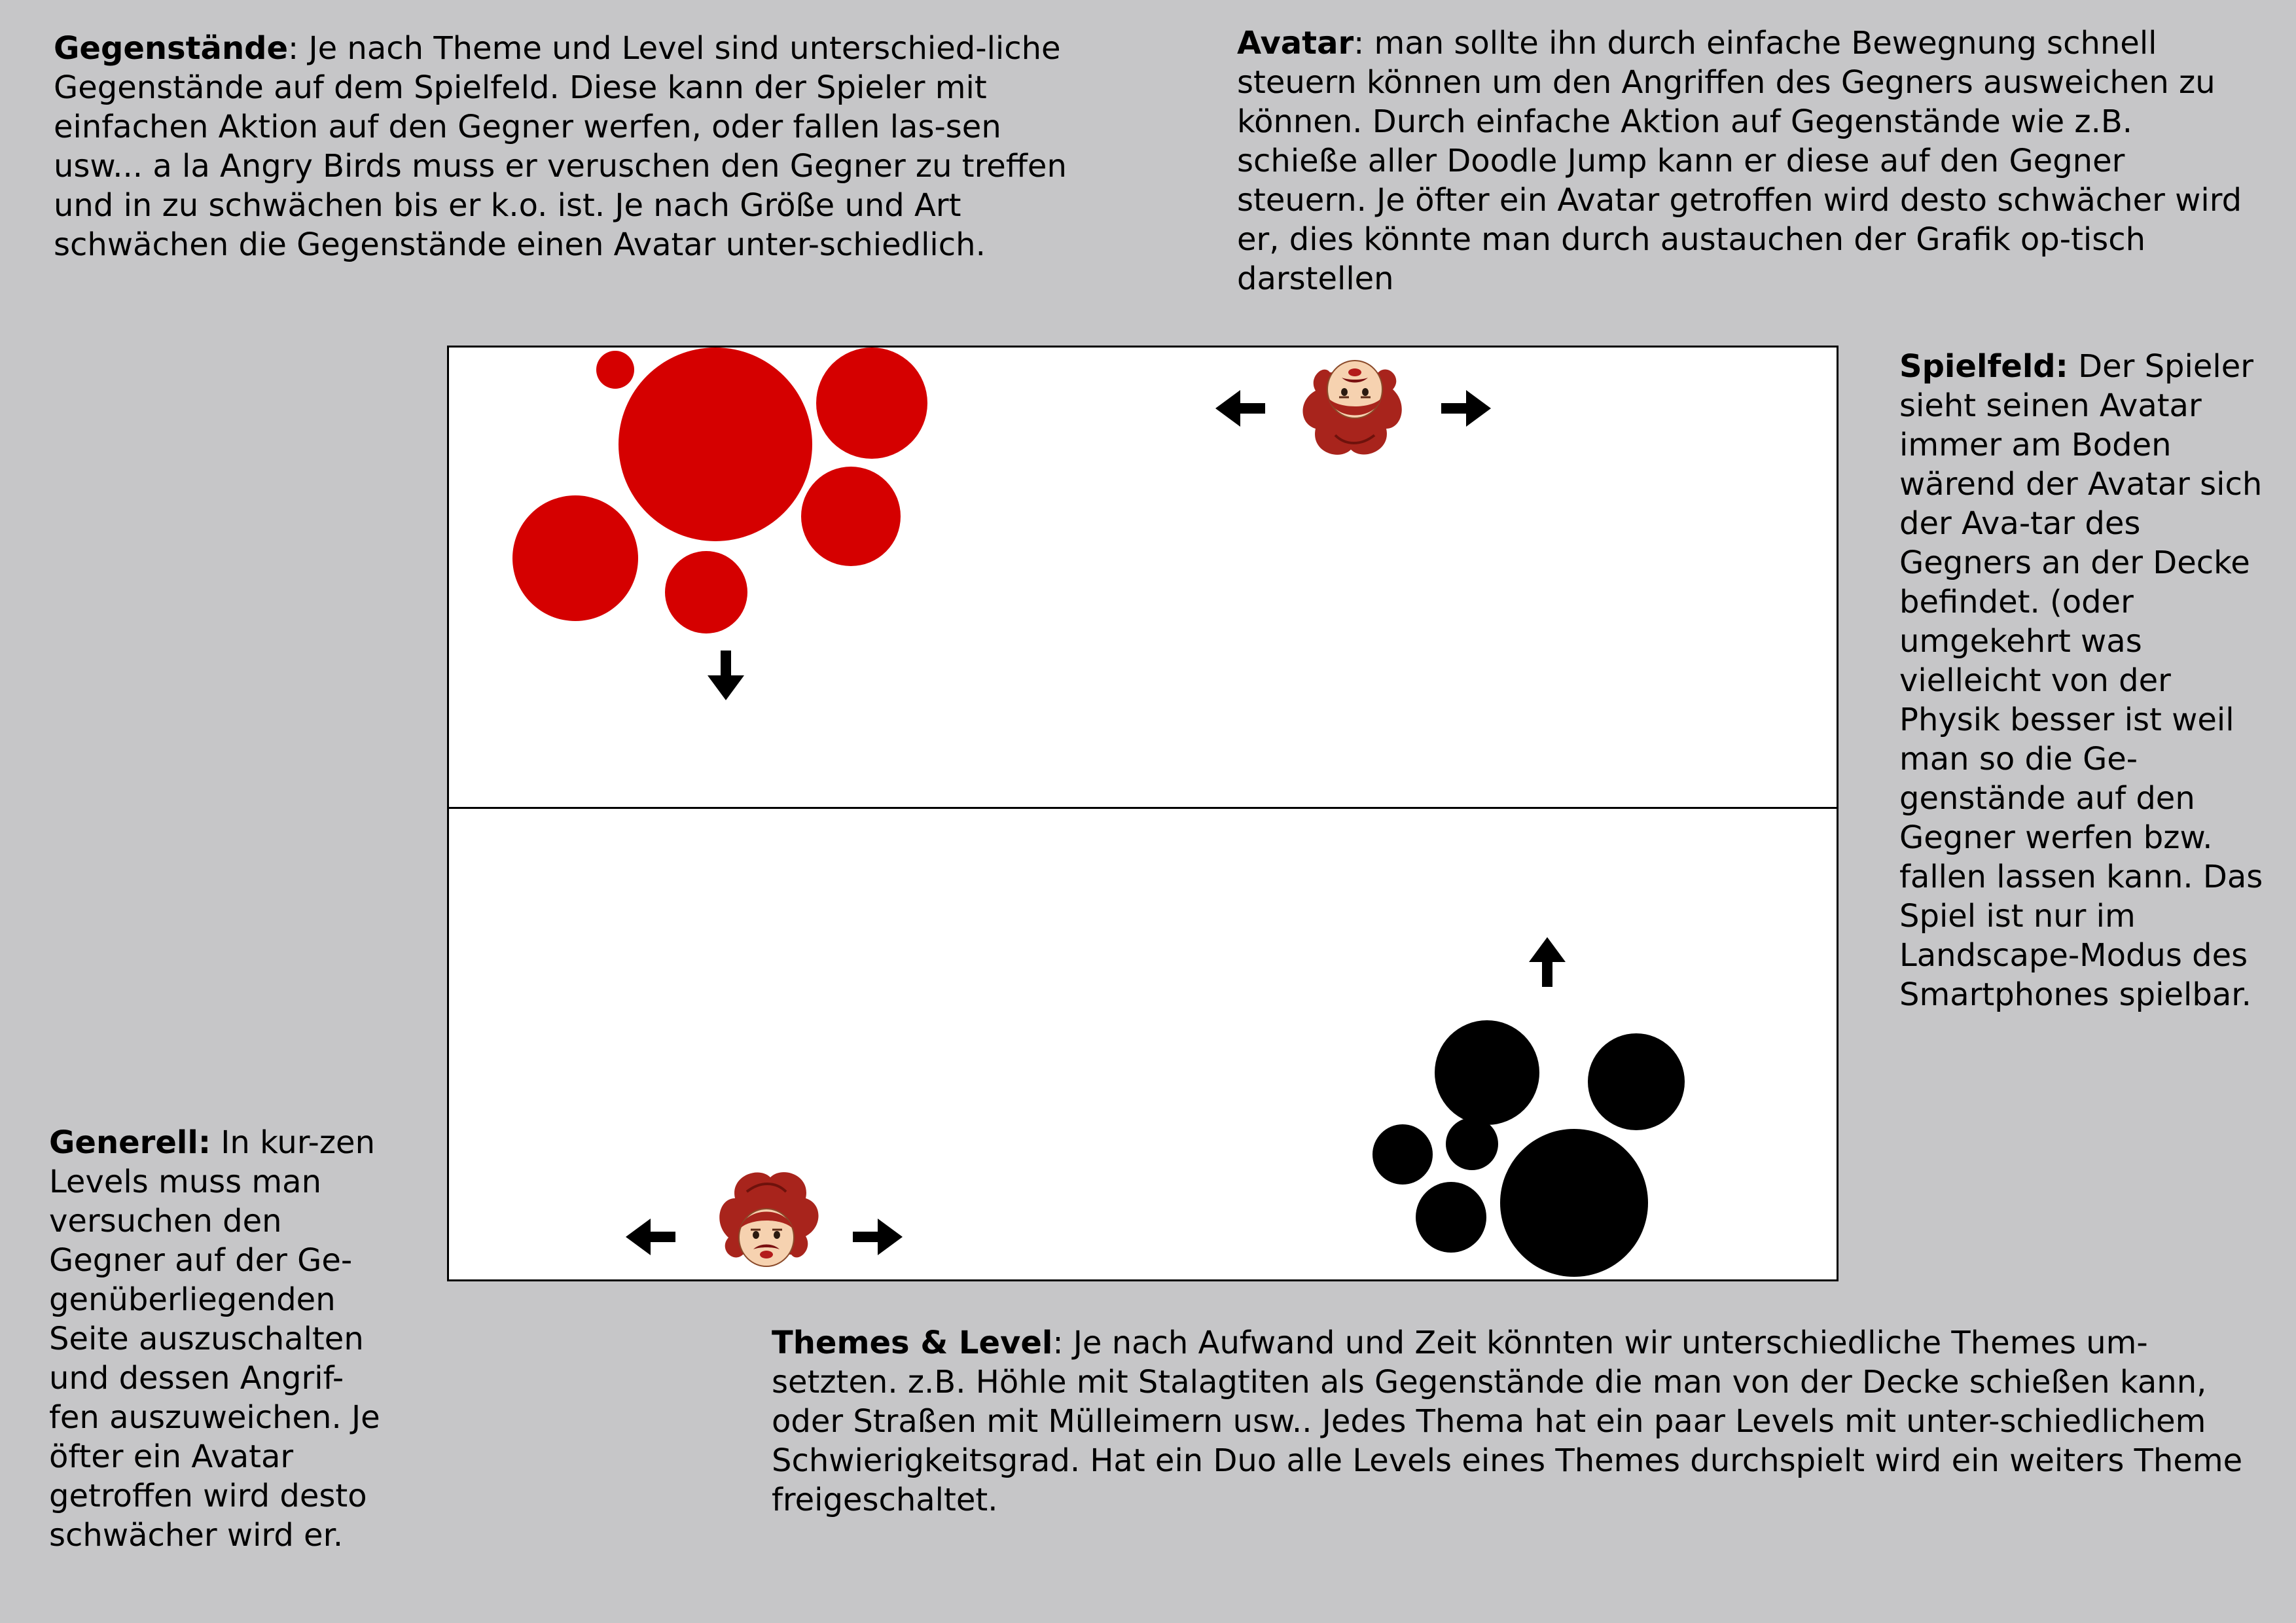  I want to click on arrow-up-icon, so click(1547, 962).